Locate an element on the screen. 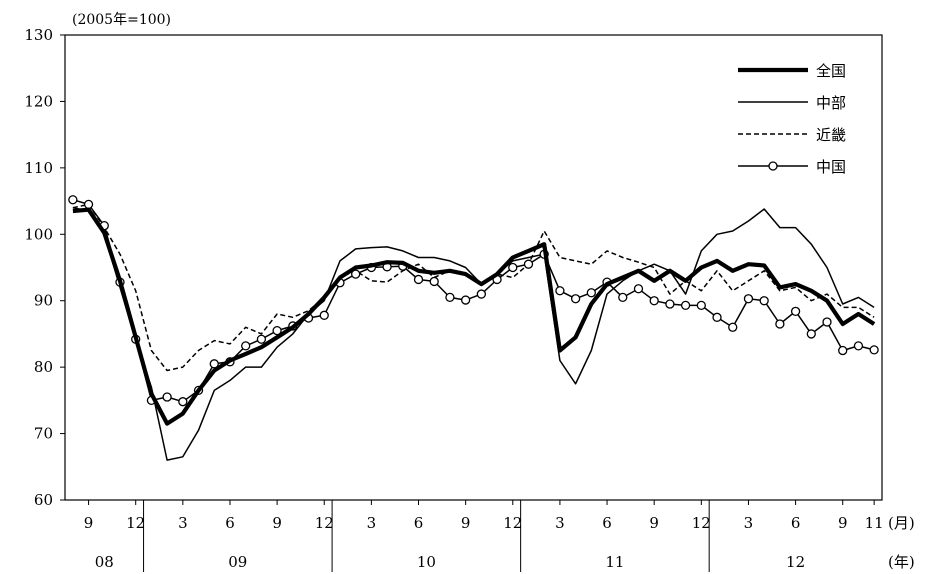 The height and width of the screenshot is (574, 934). legend-label: 中部 is located at coordinates (831, 103).